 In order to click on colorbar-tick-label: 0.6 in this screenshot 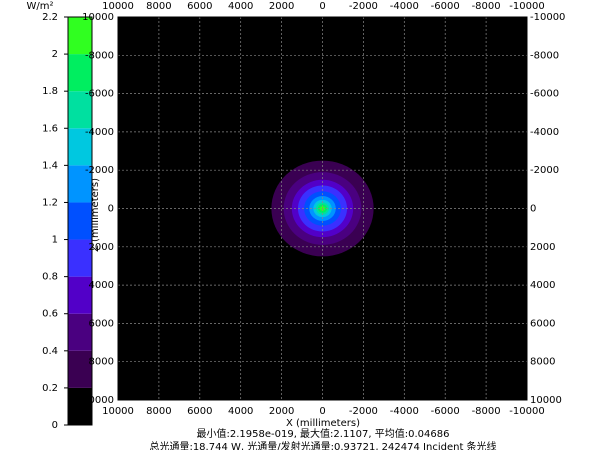, I will do `click(50, 314)`.